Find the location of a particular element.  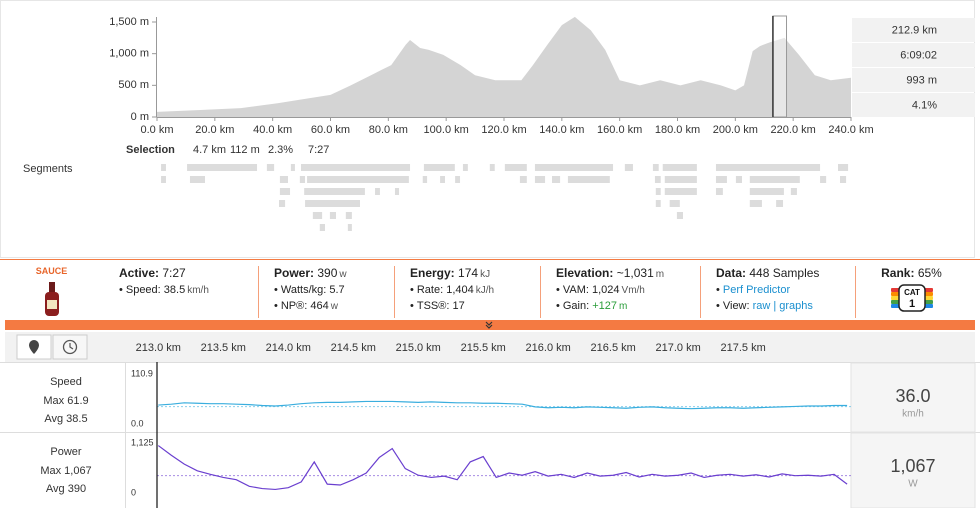

stat-value: 390 is located at coordinates (327, 273).